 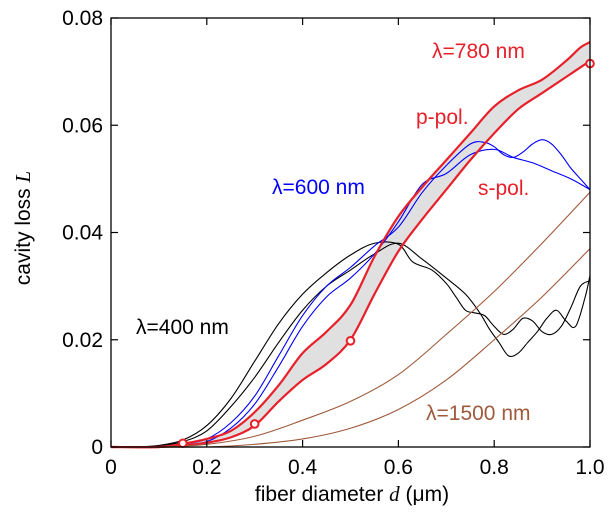 What do you see at coordinates (82, 125) in the screenshot?
I see `y-tick-label: 0.06` at bounding box center [82, 125].